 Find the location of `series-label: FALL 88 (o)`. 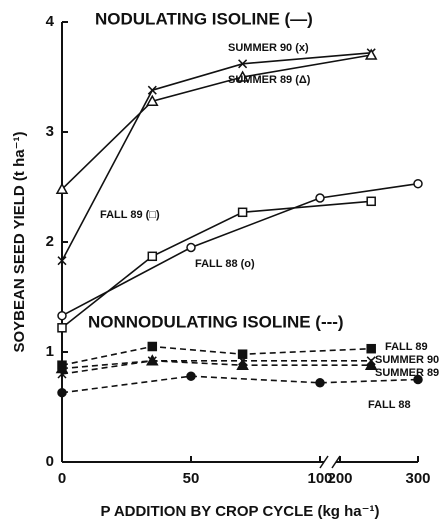

series-label: FALL 88 (o) is located at coordinates (225, 264).